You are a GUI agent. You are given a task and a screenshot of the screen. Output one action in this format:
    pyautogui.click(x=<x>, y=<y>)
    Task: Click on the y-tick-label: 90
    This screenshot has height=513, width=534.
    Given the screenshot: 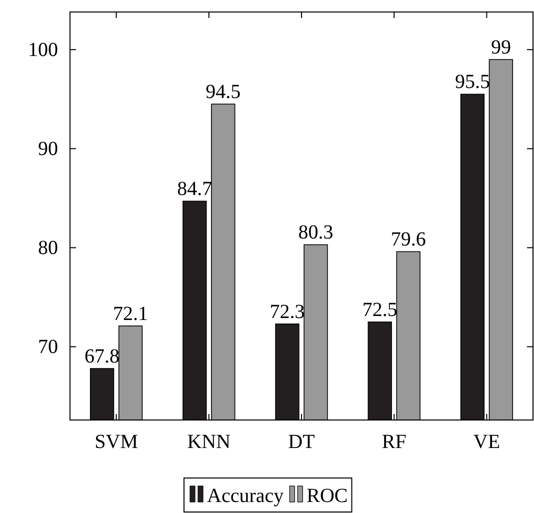 What is the action you would take?
    pyautogui.click(x=48, y=149)
    